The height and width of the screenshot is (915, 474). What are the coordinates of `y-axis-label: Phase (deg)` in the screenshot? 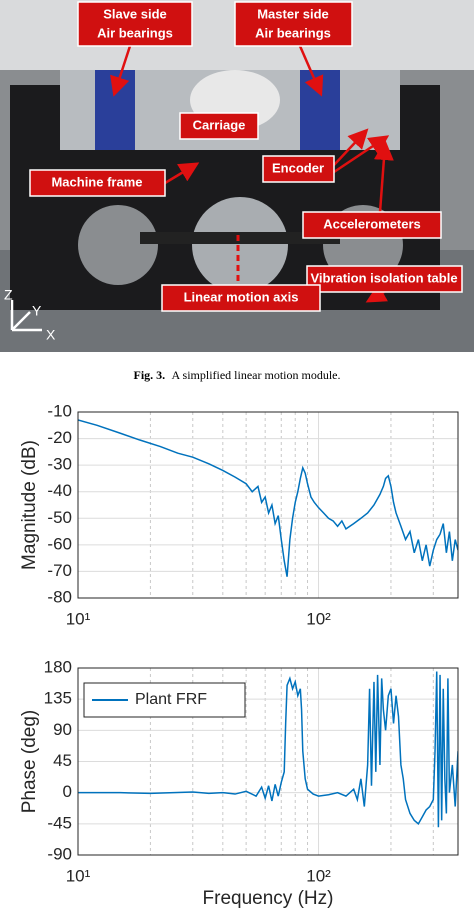 It's located at (29, 762).